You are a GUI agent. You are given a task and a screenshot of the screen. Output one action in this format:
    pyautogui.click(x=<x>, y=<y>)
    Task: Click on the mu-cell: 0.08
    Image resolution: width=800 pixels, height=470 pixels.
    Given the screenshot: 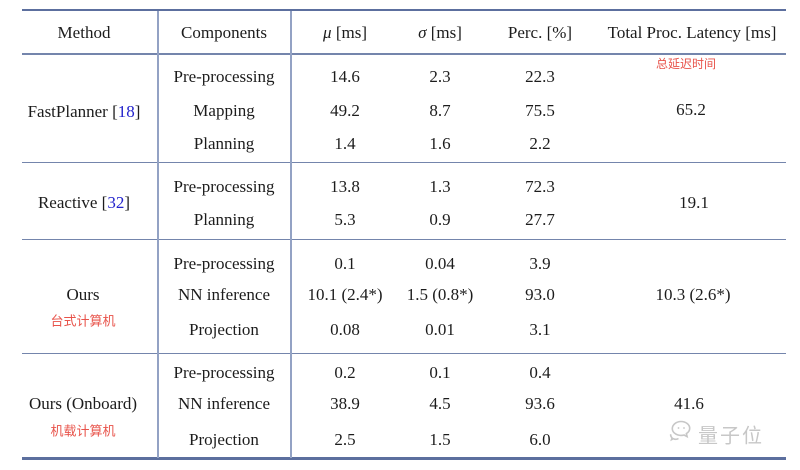 What is the action you would take?
    pyautogui.click(x=345, y=330)
    